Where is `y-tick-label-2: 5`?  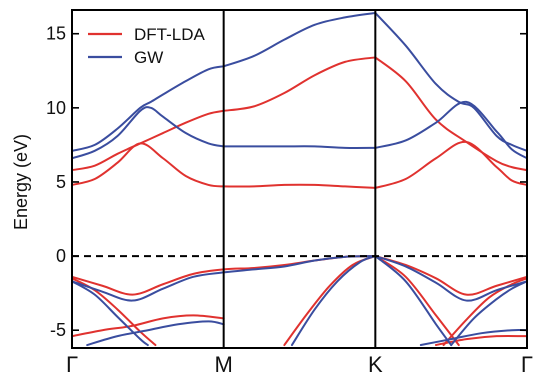
y-tick-label-2: 5 is located at coordinates (61, 182).